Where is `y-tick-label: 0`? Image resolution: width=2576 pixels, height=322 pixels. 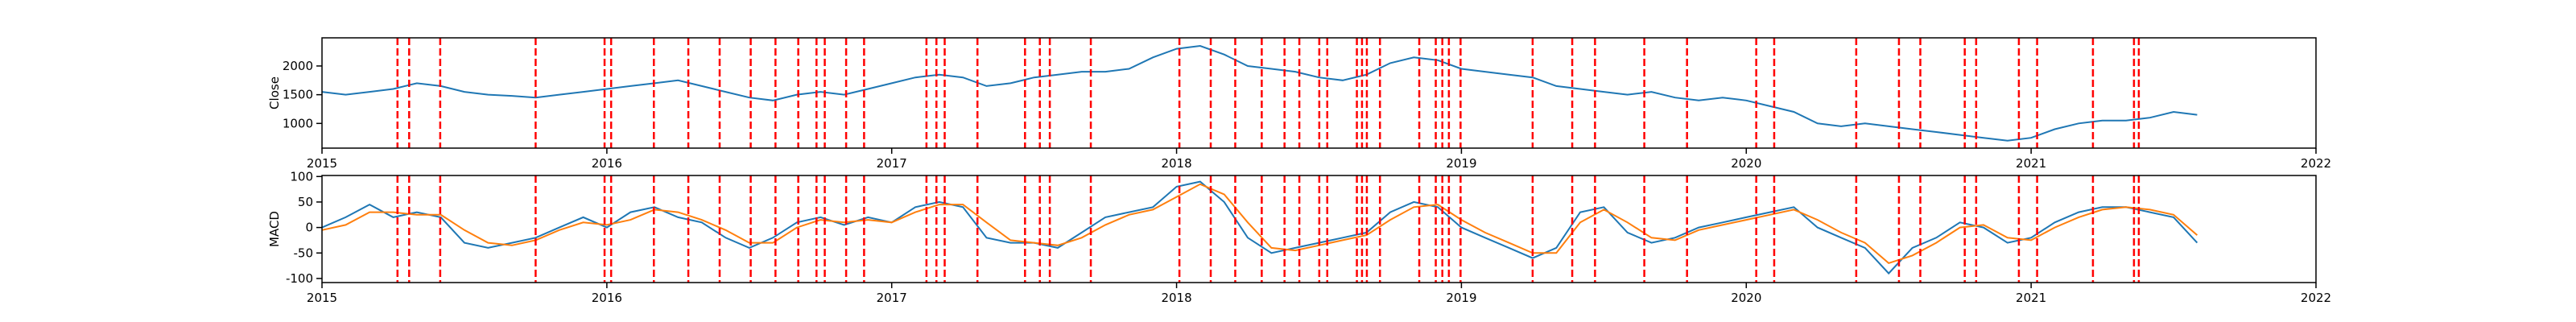
y-tick-label: 0 is located at coordinates (309, 228).